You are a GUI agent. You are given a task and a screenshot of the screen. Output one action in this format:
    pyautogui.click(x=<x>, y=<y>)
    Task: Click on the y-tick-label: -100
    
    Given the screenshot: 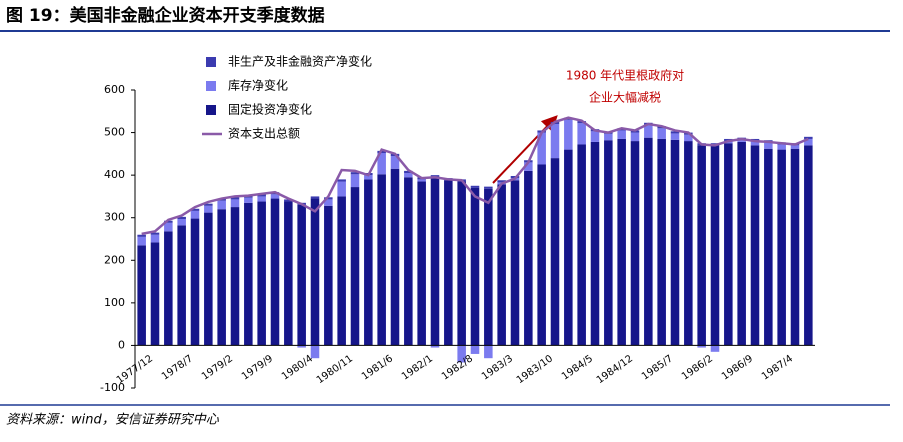 What is the action you would take?
    pyautogui.click(x=112, y=387)
    